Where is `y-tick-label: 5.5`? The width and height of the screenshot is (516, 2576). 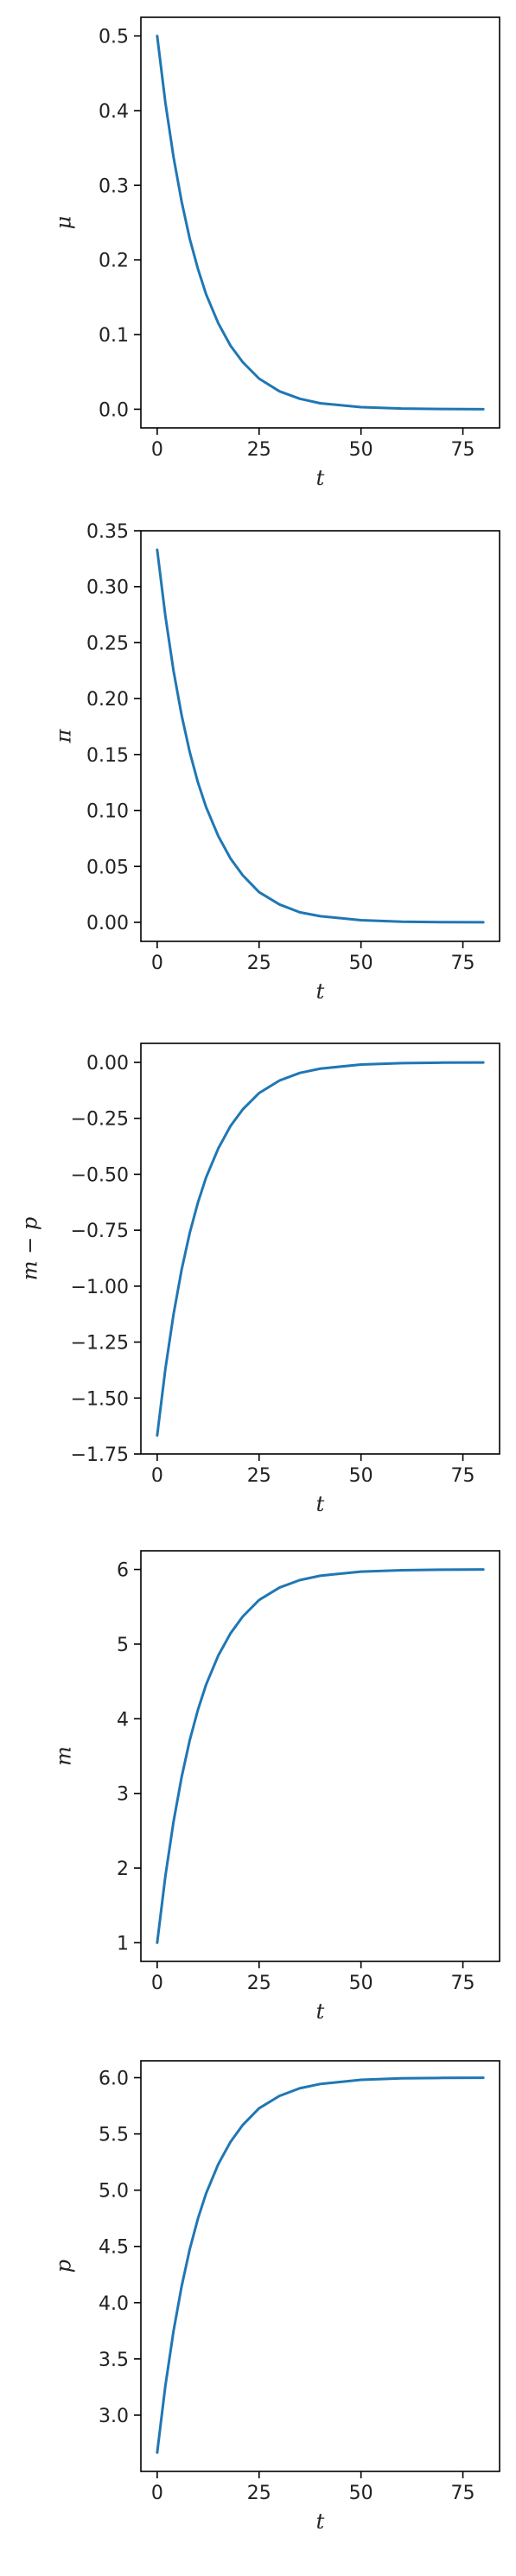 y-tick-label: 5.5 is located at coordinates (114, 2135).